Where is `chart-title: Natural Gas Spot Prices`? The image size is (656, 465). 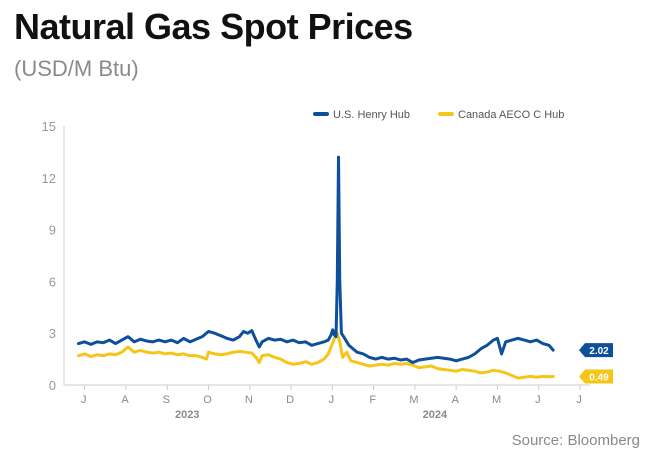
chart-title: Natural Gas Spot Prices is located at coordinates (213, 26).